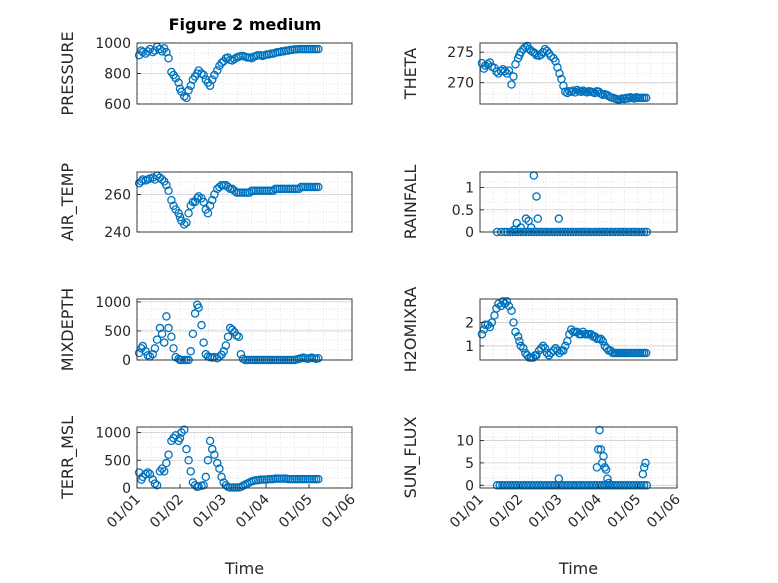 This screenshot has width=778, height=583. I want to click on y-tick-label: 5, so click(469, 464).